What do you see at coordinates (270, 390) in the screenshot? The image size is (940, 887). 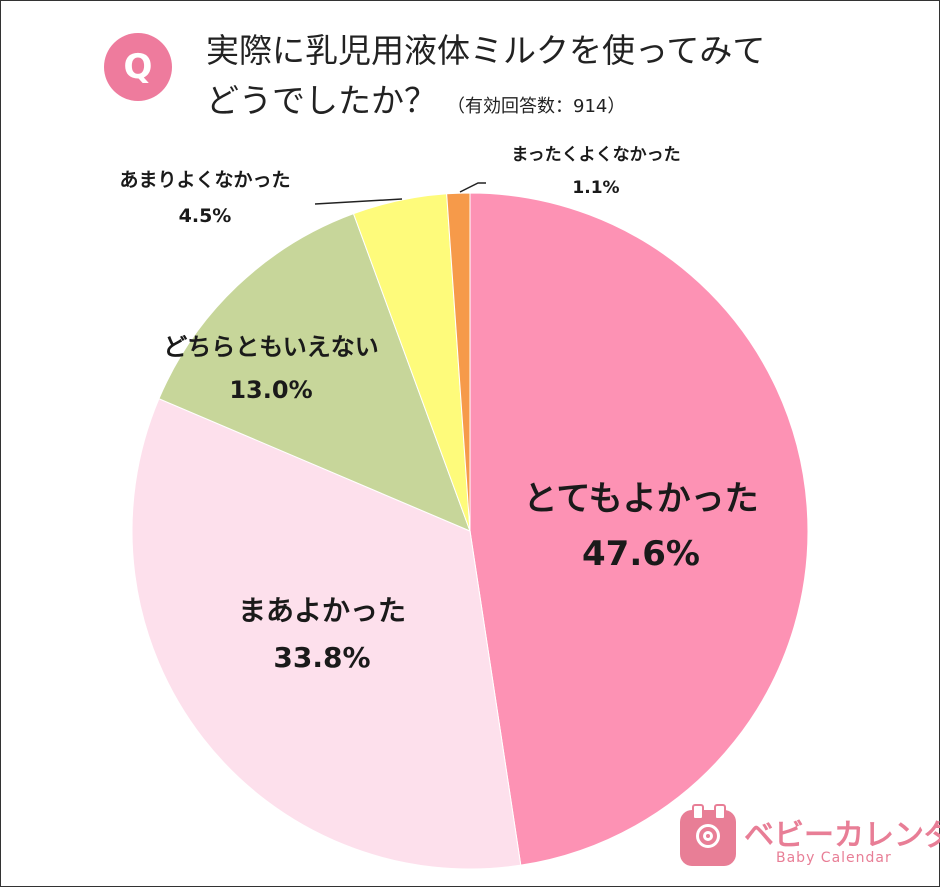 I see `slice-value-neutral: 13.0%` at bounding box center [270, 390].